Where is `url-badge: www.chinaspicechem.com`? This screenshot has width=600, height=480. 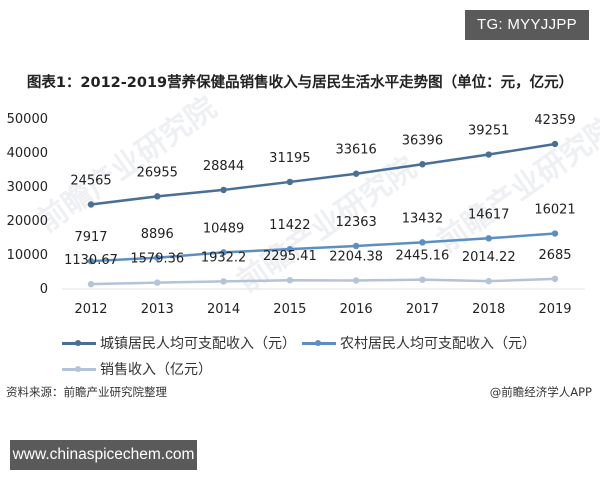
url-badge: www.chinaspicechem.com is located at coordinates (103, 455).